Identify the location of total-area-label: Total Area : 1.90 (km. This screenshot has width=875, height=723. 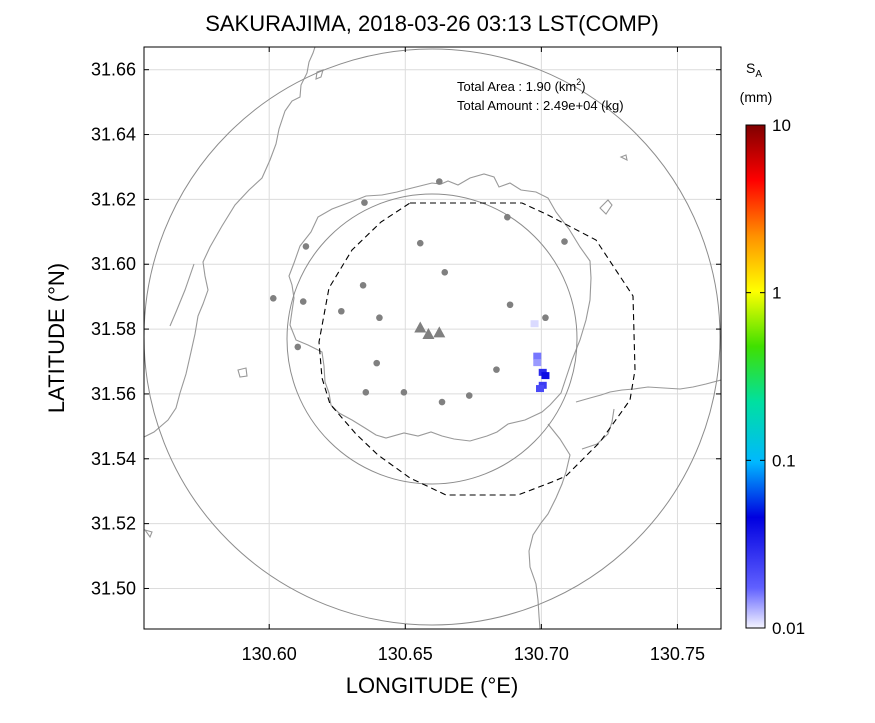
(516, 86).